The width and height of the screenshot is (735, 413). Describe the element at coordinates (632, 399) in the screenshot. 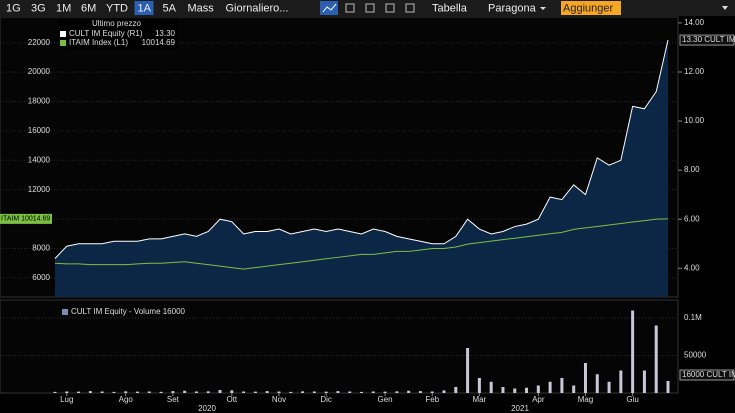

I see `x-tick-label: Giu` at that location.